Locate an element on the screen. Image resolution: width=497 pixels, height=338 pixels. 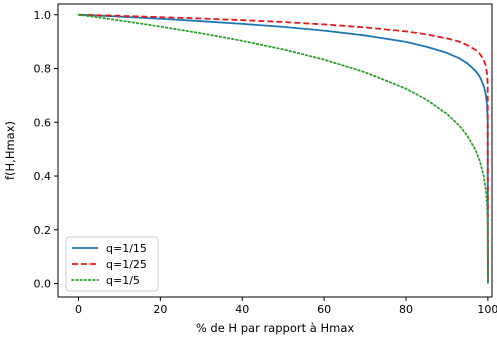
y-tick-label: 0.8 is located at coordinates (43, 69).